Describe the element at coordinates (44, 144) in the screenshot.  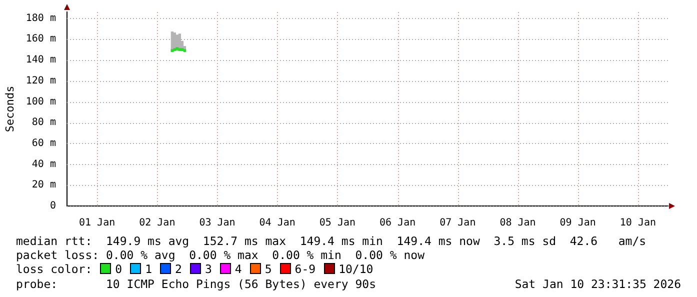
I see `y-tick-label: 60 m` at that location.